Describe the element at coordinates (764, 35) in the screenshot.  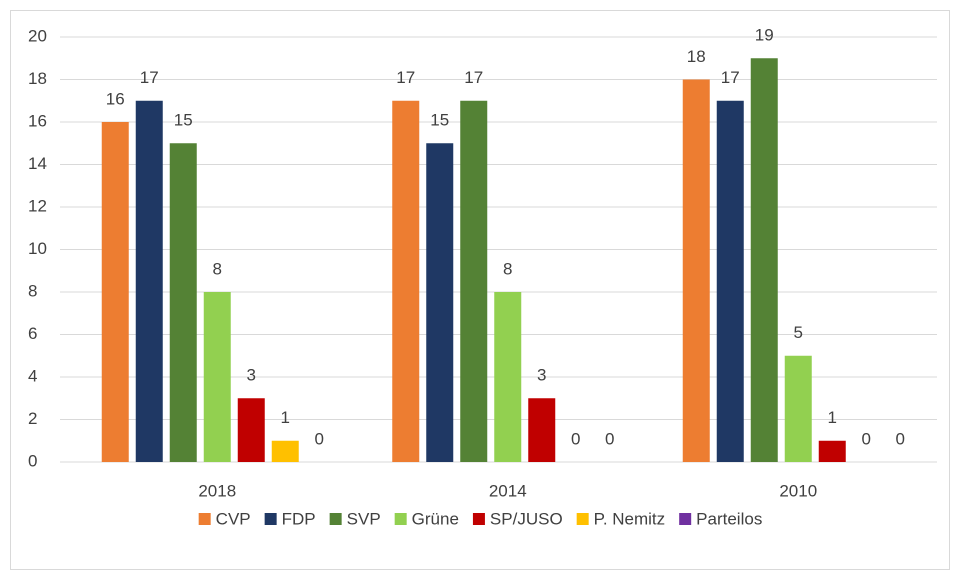
I see `data-label: 19` at that location.